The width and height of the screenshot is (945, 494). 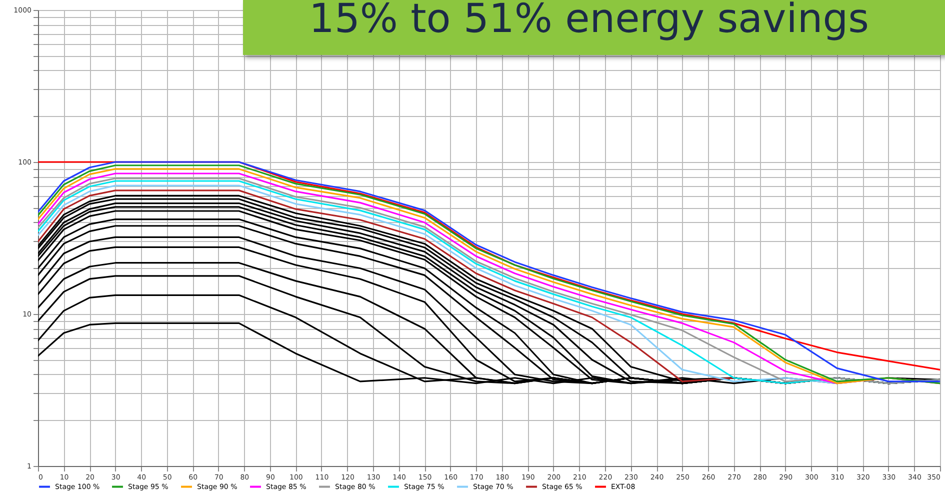 I want to click on chart-title: 15% to 51% energy savings, so click(x=589, y=21).